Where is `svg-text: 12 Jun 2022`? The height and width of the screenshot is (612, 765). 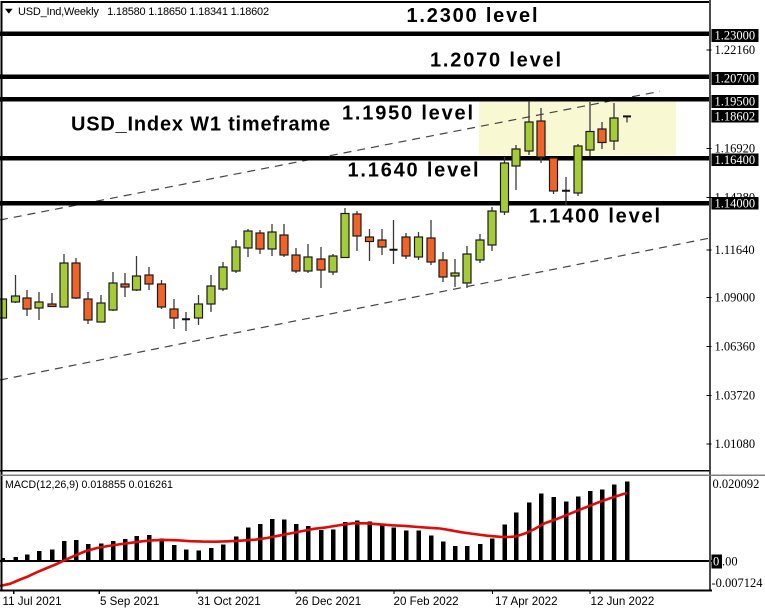 svg-text: 12 Jun 2022 is located at coordinates (623, 601).